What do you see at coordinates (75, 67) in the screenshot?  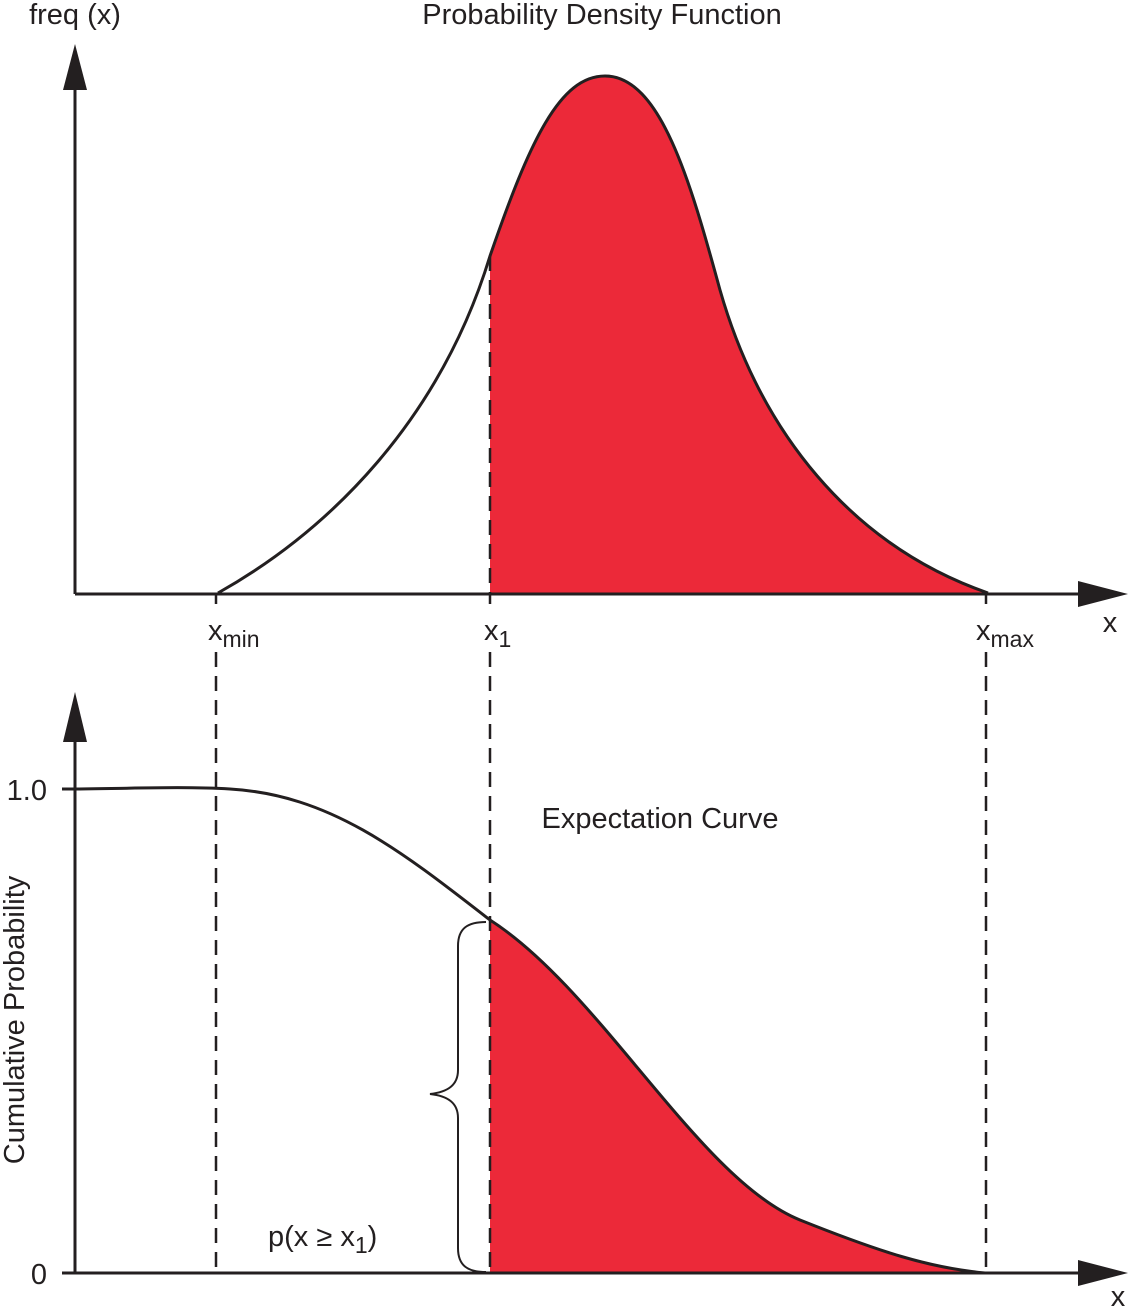 I see `pdf-y-axis-arrow` at bounding box center [75, 67].